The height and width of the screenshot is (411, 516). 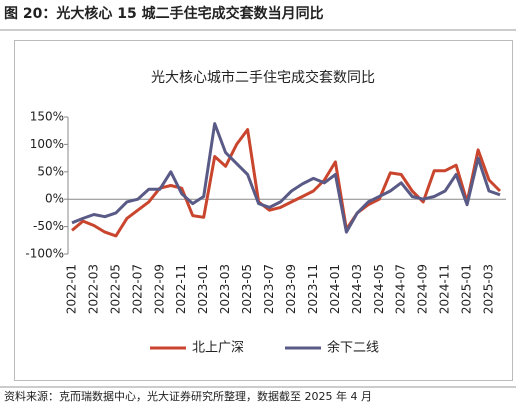 I want to click on source-note: 资料来源：克而瑞数据中心，光大证券研究所整理，数据截至 2025 年 4 月, so click(x=188, y=396).